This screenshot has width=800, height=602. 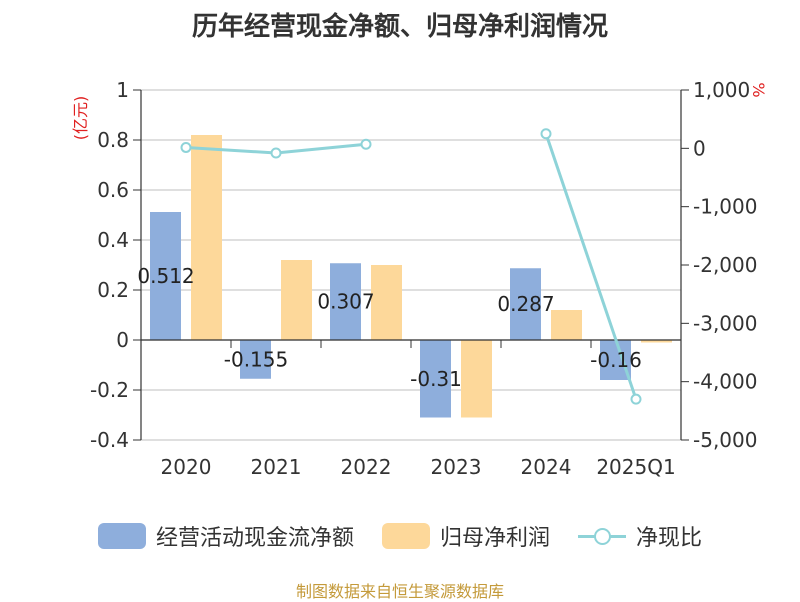 I want to click on legend-swatch-ratio, so click(x=602, y=536).